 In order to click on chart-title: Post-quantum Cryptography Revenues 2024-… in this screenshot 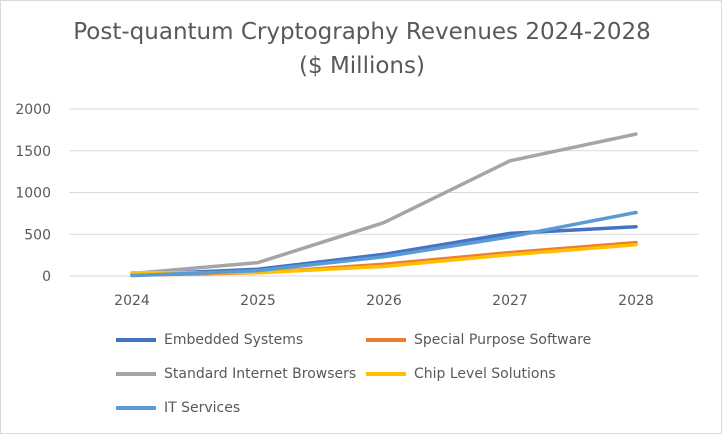, I will do `click(362, 32)`.